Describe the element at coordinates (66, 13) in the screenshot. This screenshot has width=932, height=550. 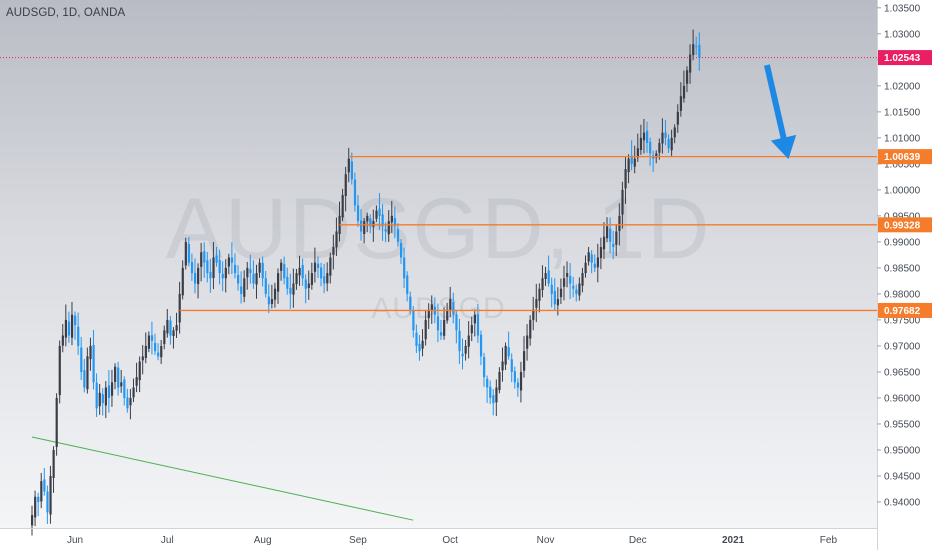
I see `symbol-title: AUDSGD, 1D, OANDA` at that location.